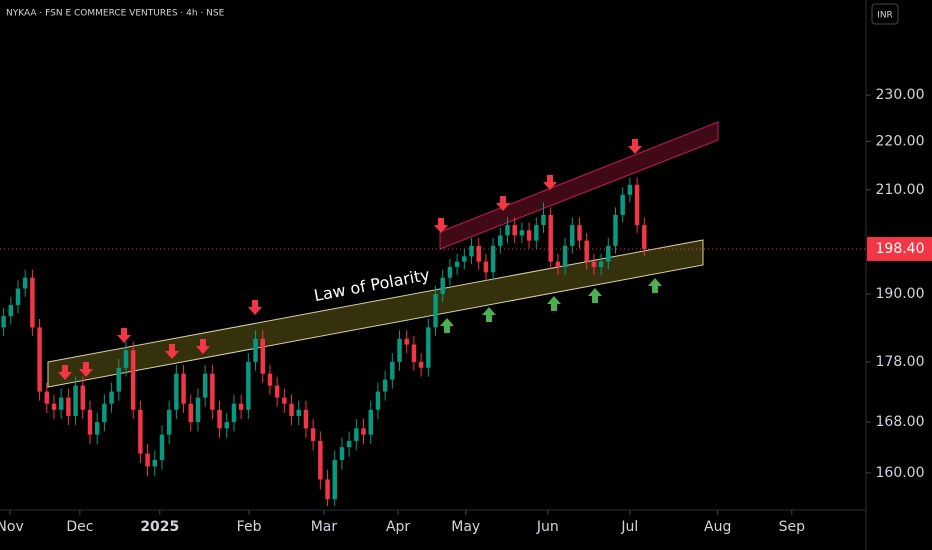 The image size is (932, 550). I want to click on x-tick-label: Mar, so click(324, 527).